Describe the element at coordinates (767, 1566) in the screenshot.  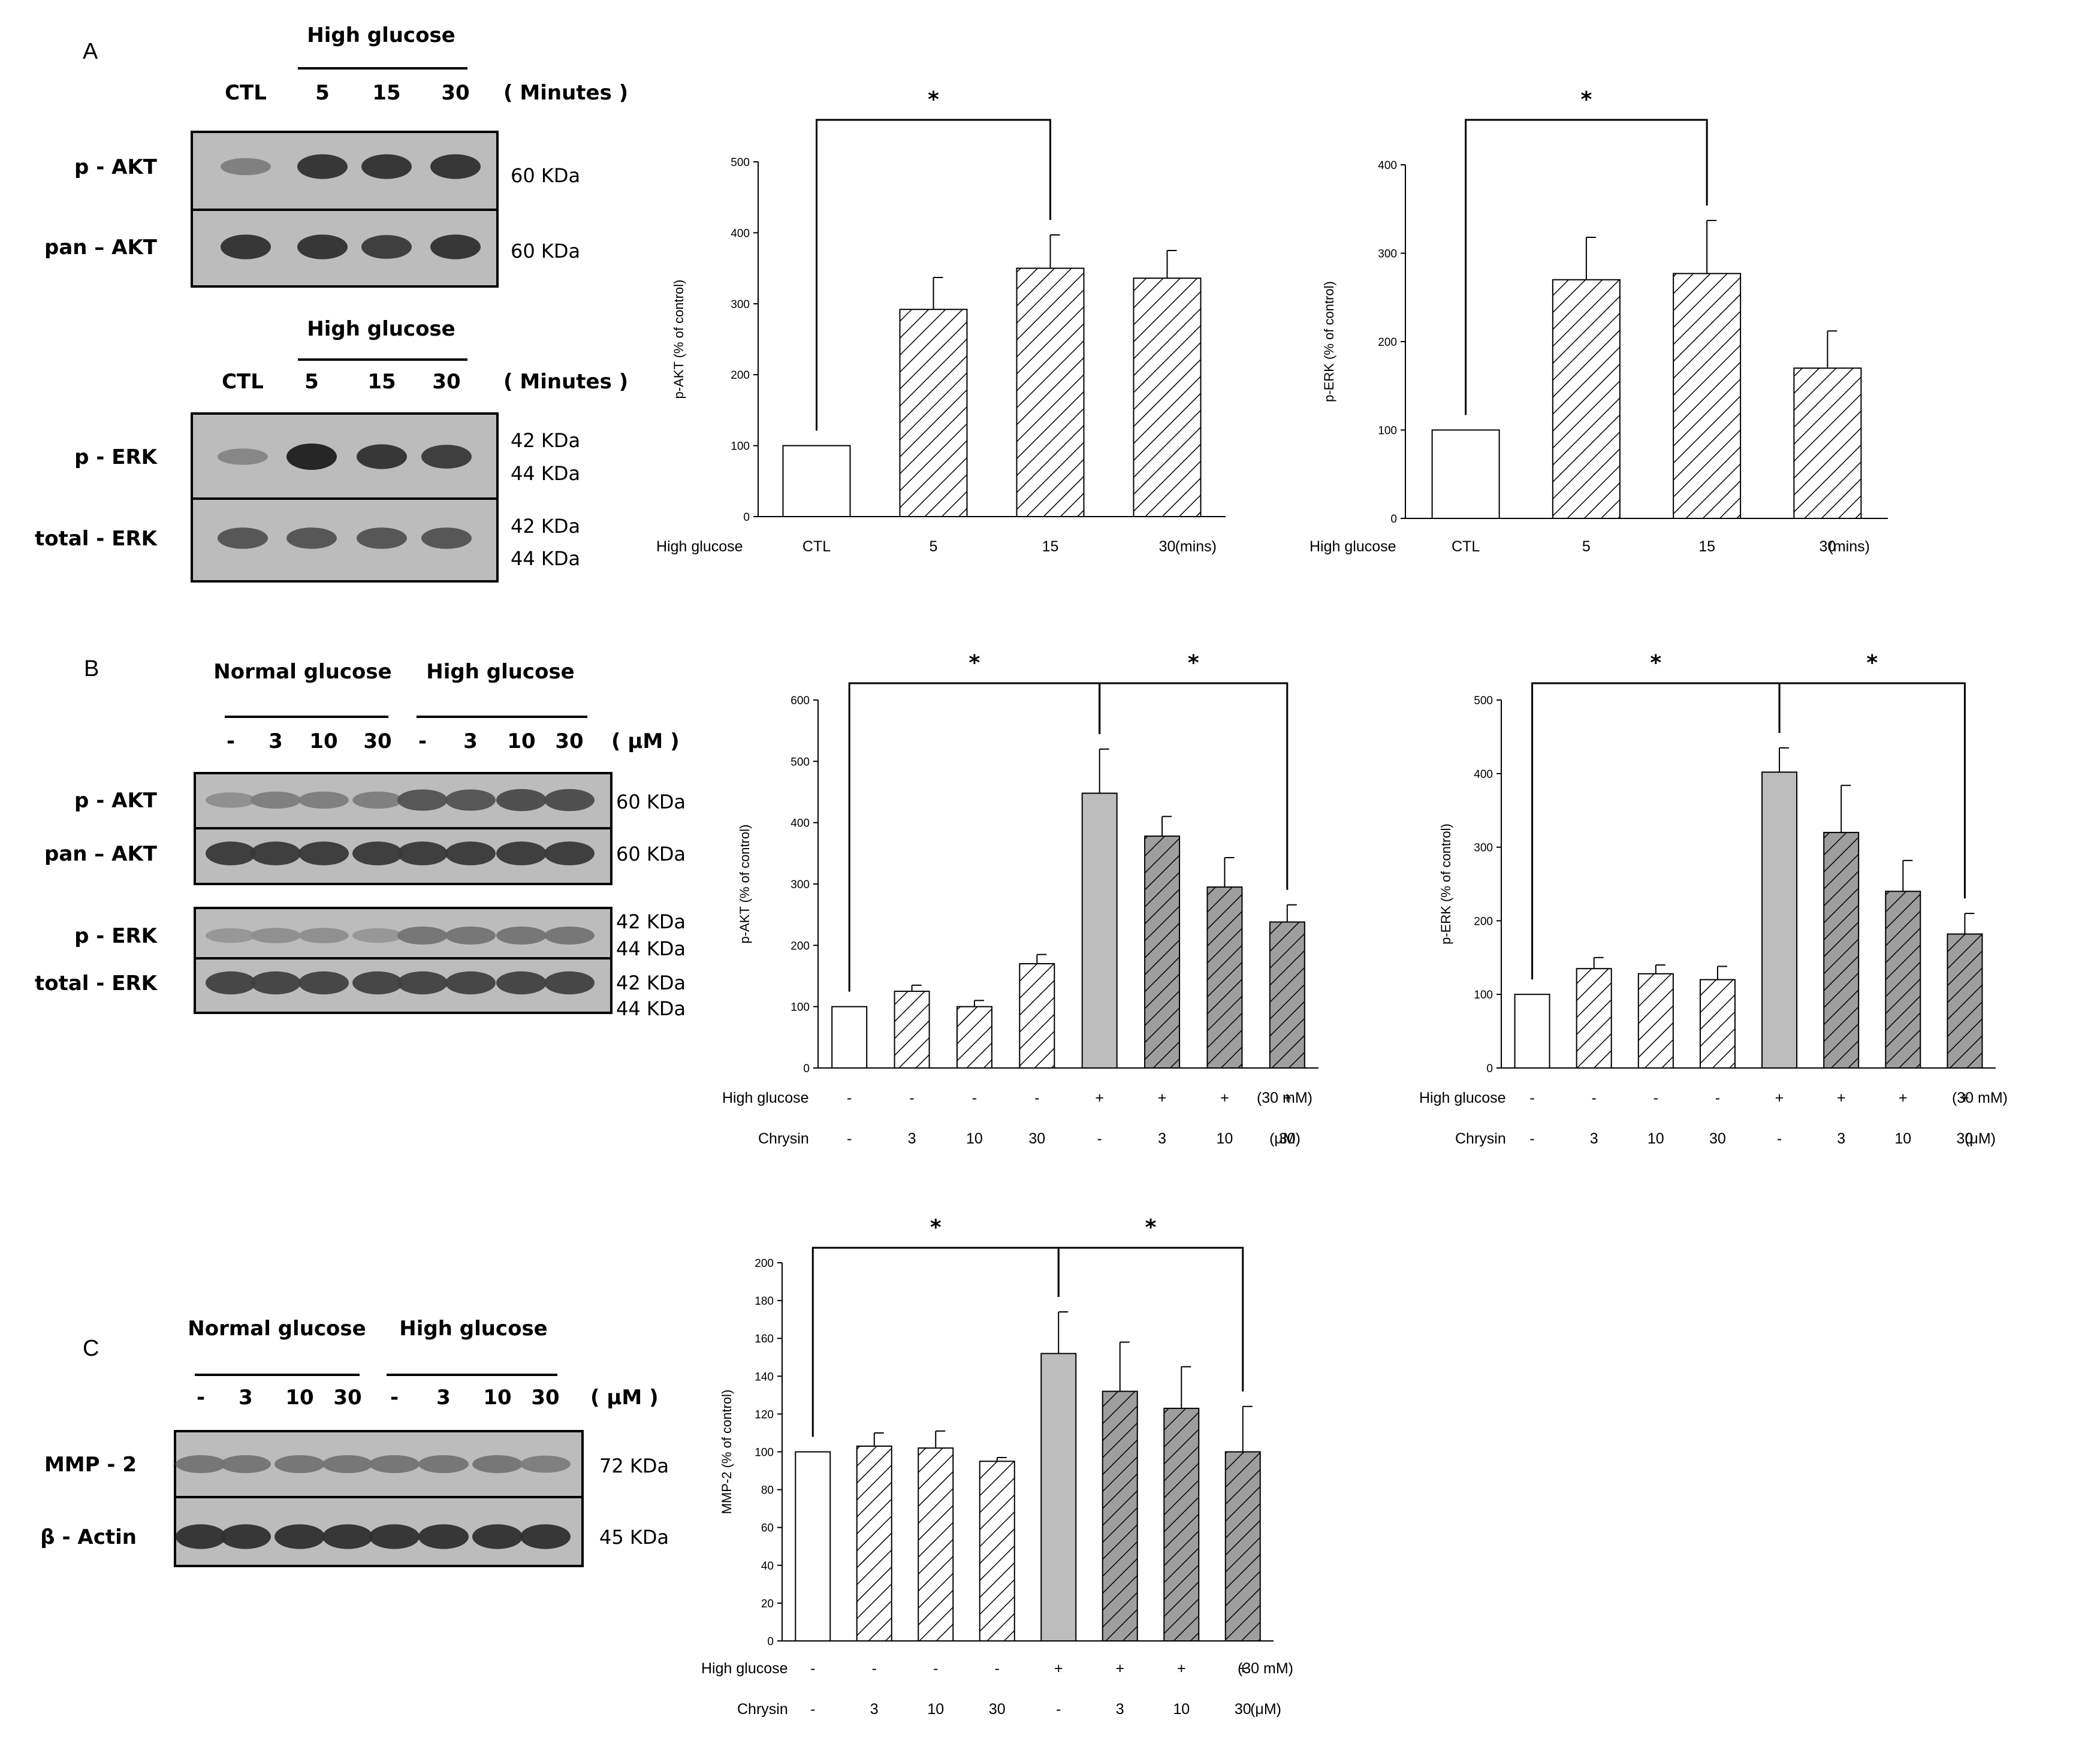
I see `y-tick-label: 40` at that location.